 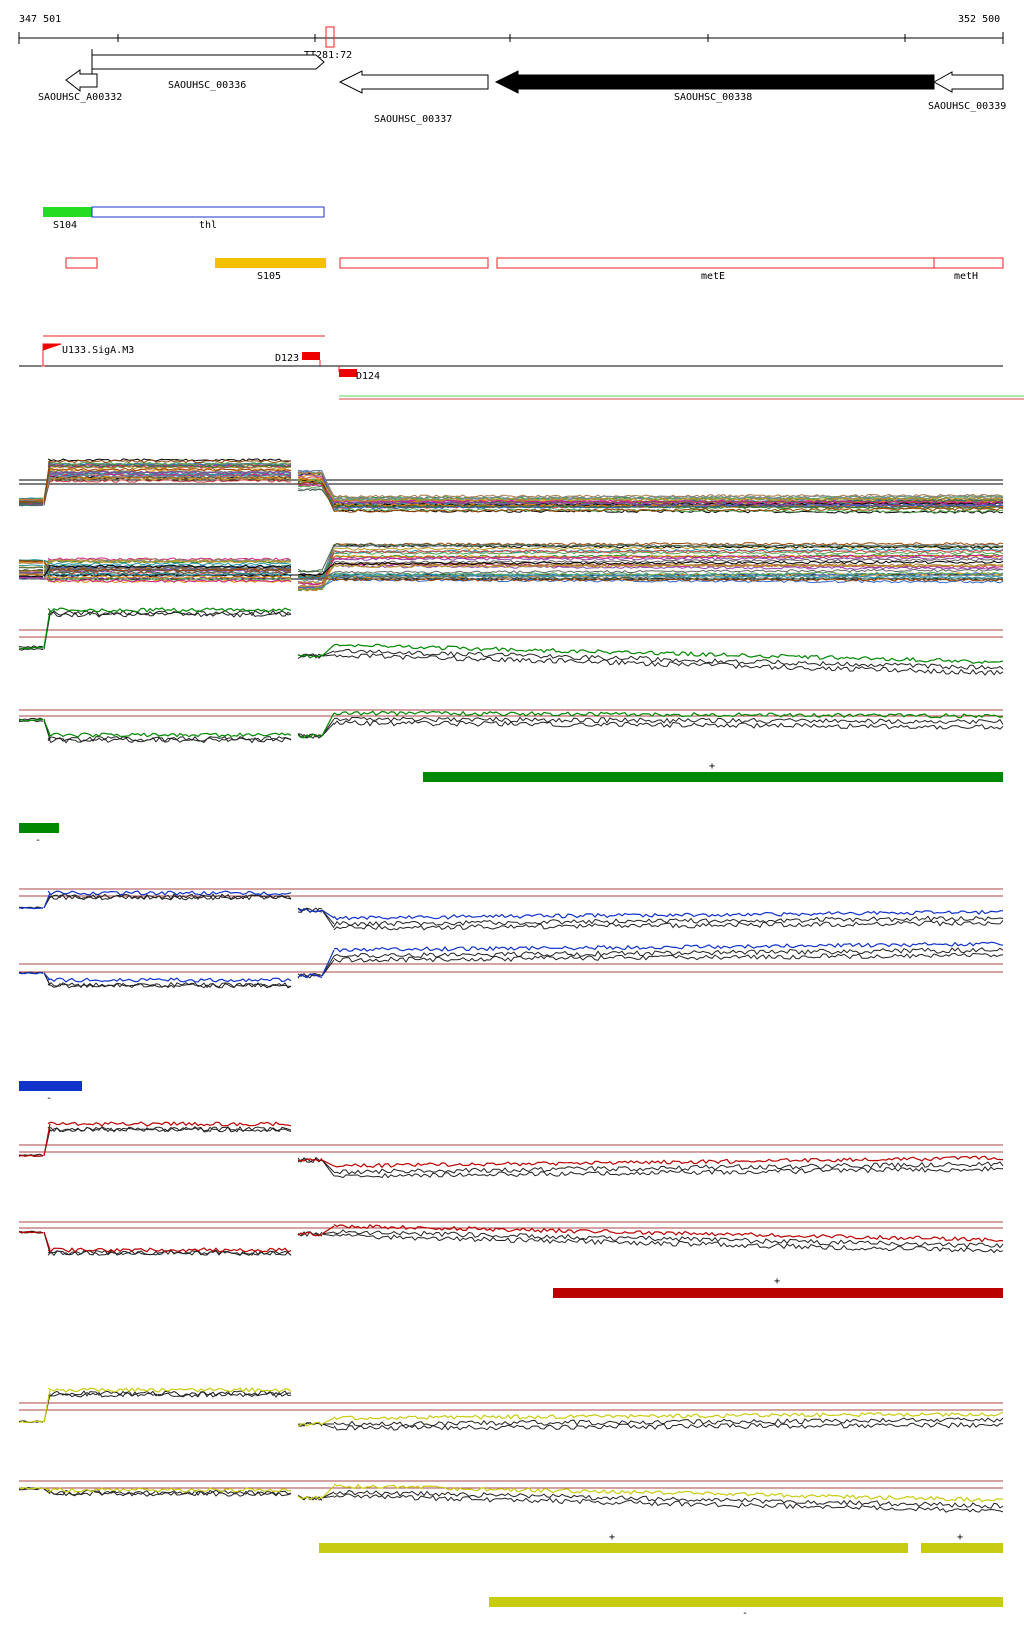 What do you see at coordinates (311, 356) in the screenshot?
I see `promoter-D123` at bounding box center [311, 356].